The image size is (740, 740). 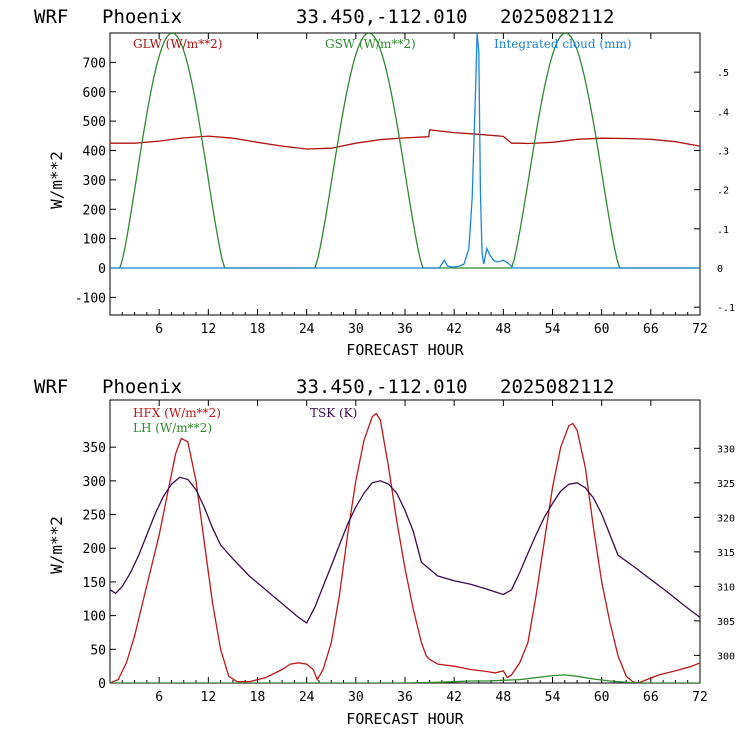 What do you see at coordinates (94, 93) in the screenshot?
I see `top-y-tick-label: 600` at bounding box center [94, 93].